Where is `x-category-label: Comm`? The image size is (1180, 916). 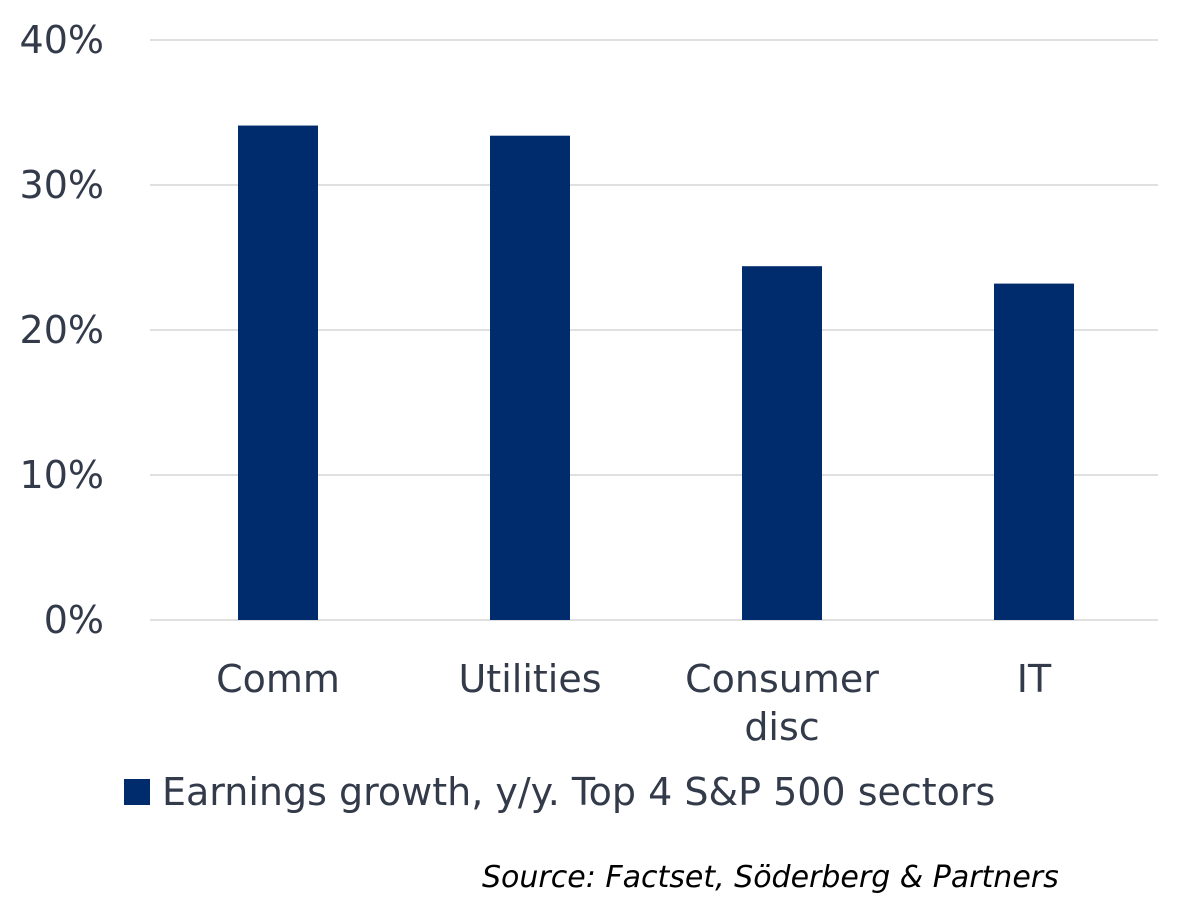 x-category-label: Comm is located at coordinates (278, 679).